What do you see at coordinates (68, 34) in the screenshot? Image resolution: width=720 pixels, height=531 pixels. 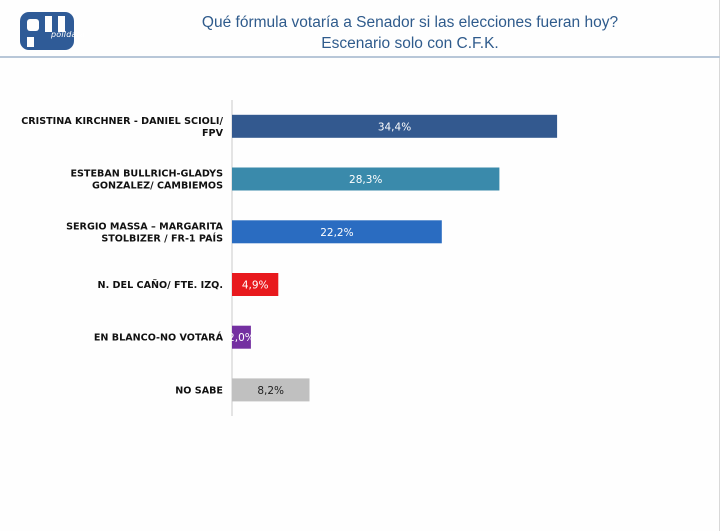 I see `logo-text: polldata` at bounding box center [68, 34].